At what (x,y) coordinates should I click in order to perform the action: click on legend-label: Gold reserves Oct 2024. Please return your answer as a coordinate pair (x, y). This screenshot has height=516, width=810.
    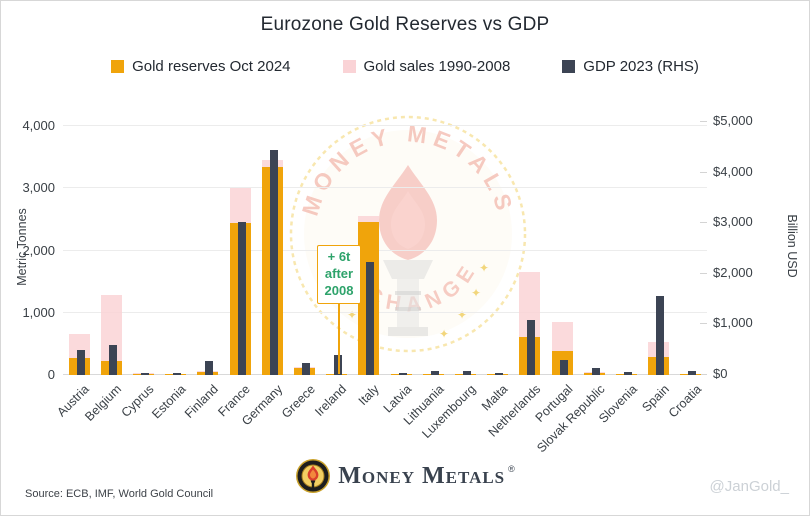
    Looking at the image, I should click on (211, 66).